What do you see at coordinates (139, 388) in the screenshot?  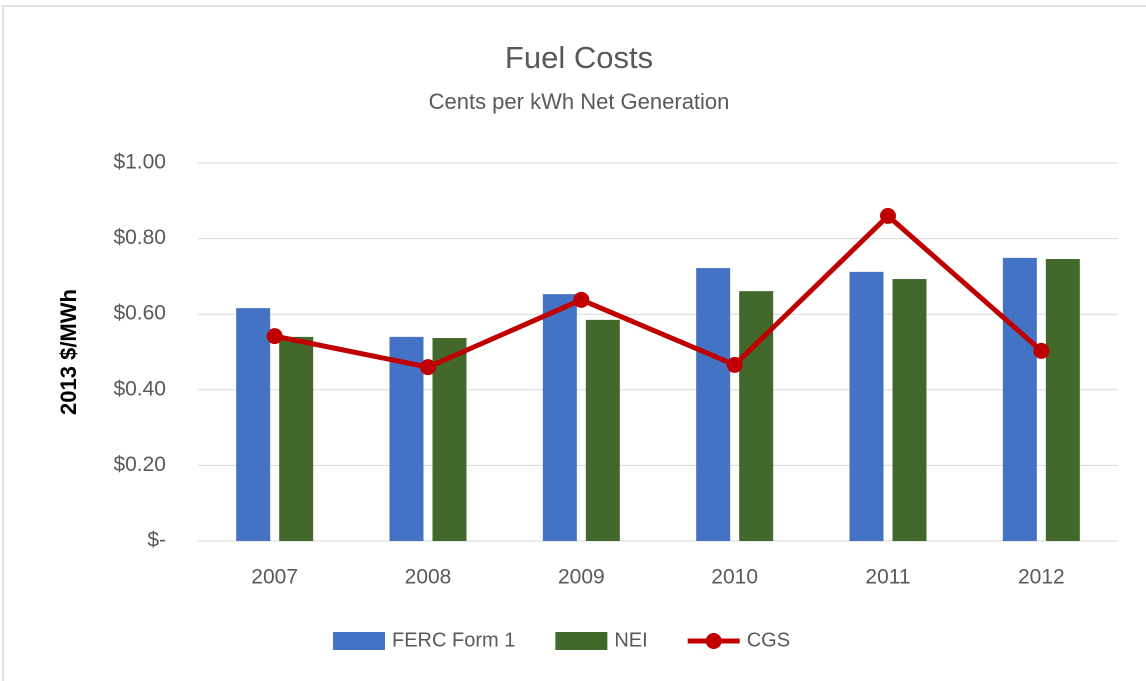 I see `y-tick-label: $0.40` at bounding box center [139, 388].